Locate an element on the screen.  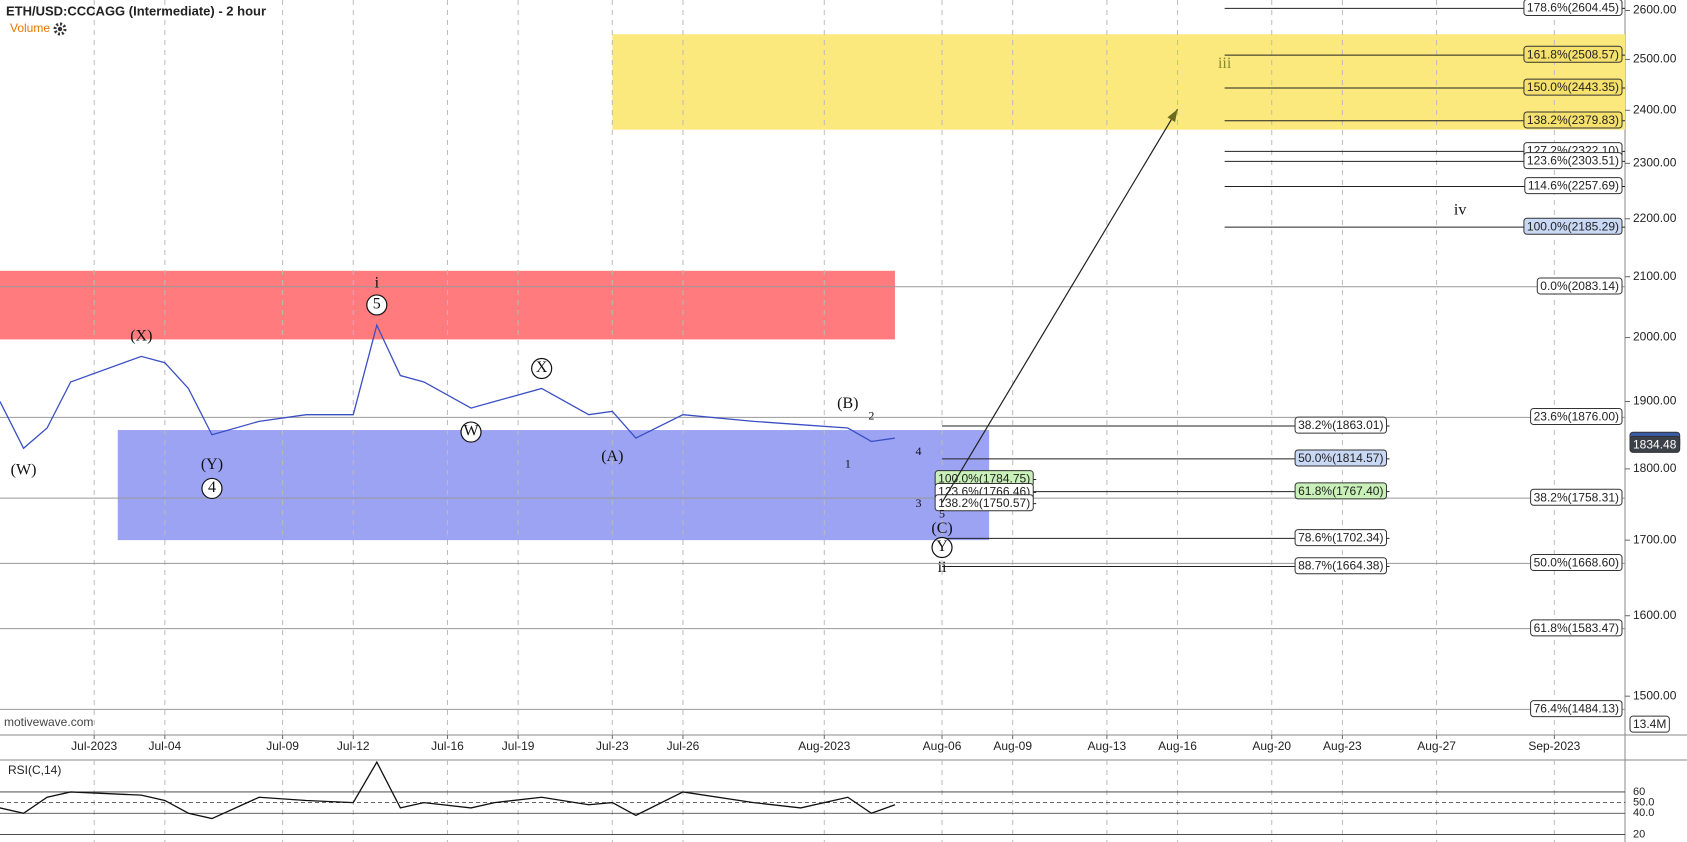
x-tick-label: Sep-2023 is located at coordinates (1554, 746).